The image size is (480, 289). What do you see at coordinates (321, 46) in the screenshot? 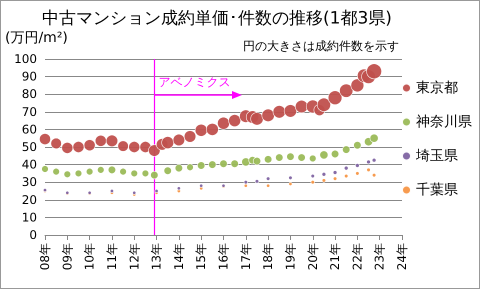
I see `text: 円の大きさは成約件数を示す` at bounding box center [321, 46].